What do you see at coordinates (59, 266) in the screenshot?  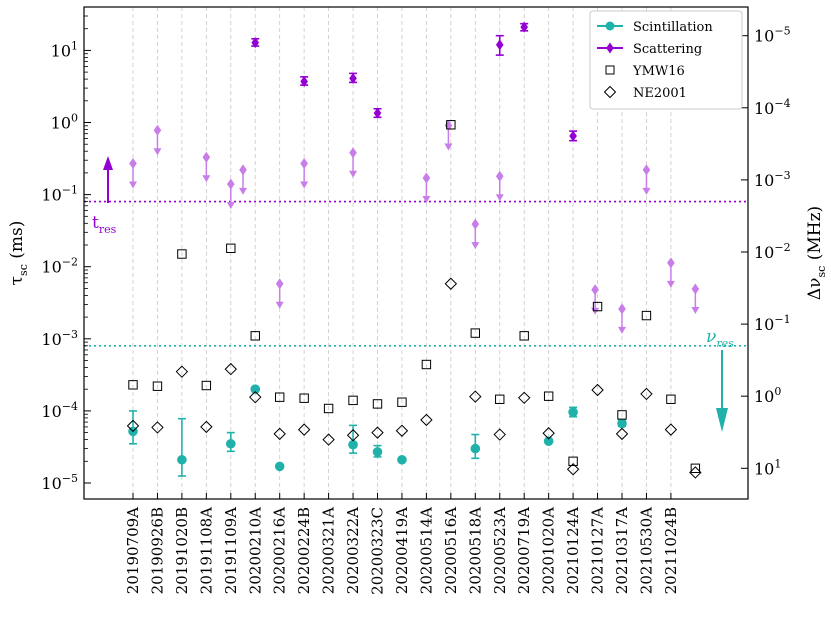 I see `y-tick-label: 10⁻²` at bounding box center [59, 266].